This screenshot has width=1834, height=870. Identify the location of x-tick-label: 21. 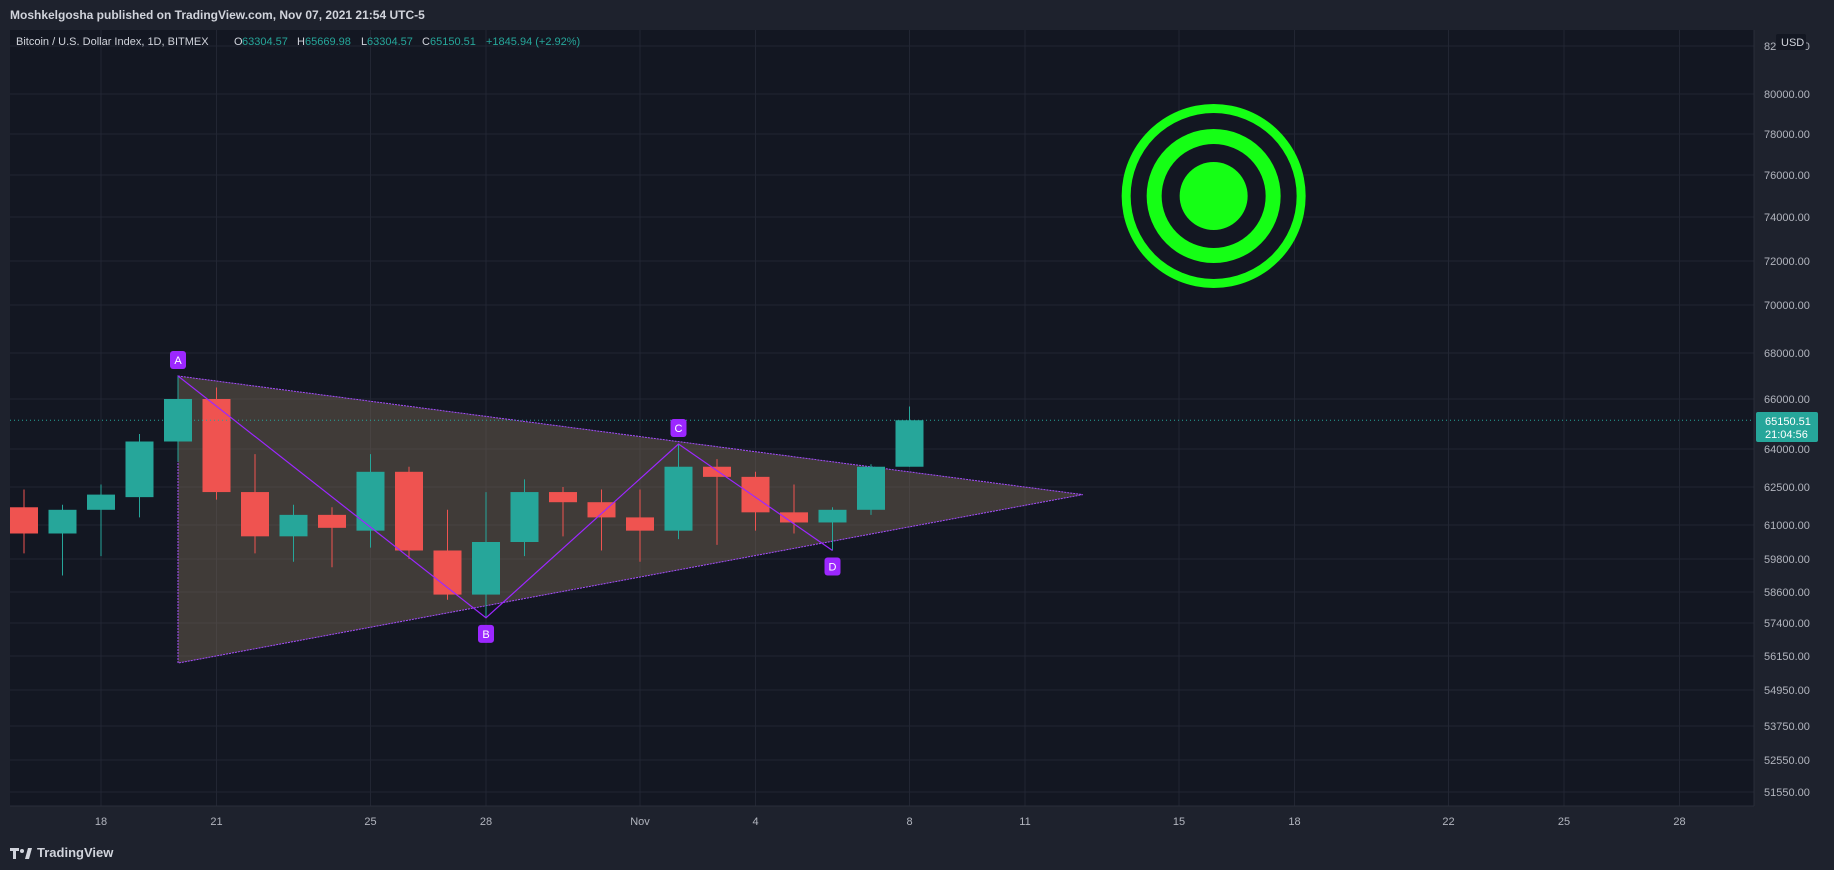
(216, 822).